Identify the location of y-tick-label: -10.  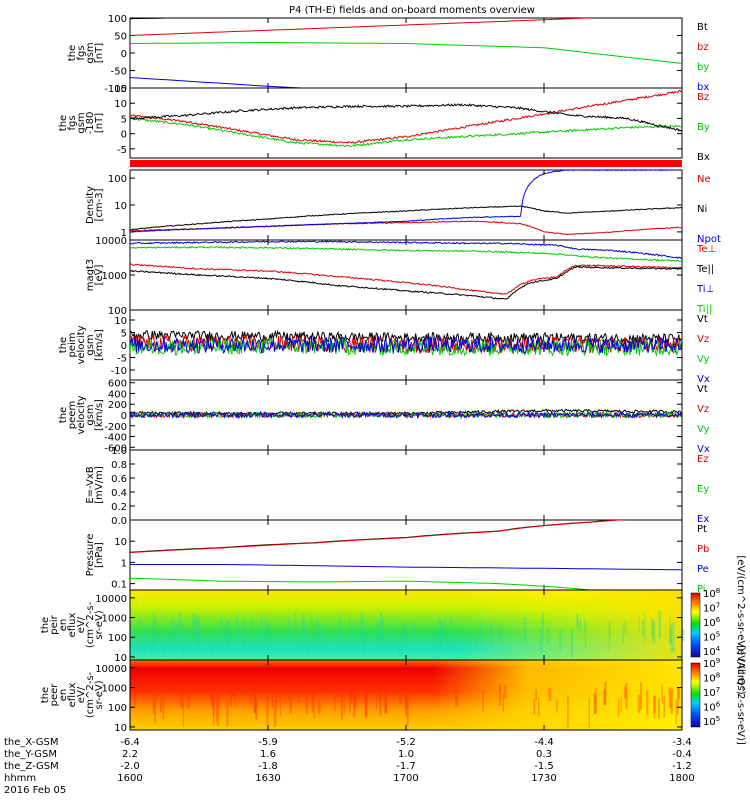
(119, 371).